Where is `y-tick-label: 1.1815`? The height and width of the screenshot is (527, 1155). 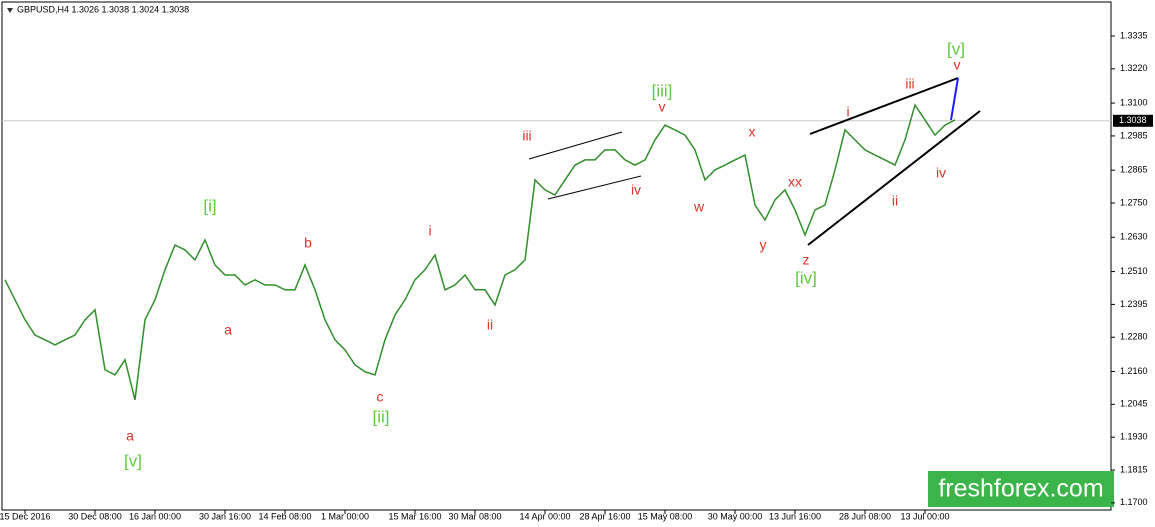 y-tick-label: 1.1815 is located at coordinates (1134, 469).